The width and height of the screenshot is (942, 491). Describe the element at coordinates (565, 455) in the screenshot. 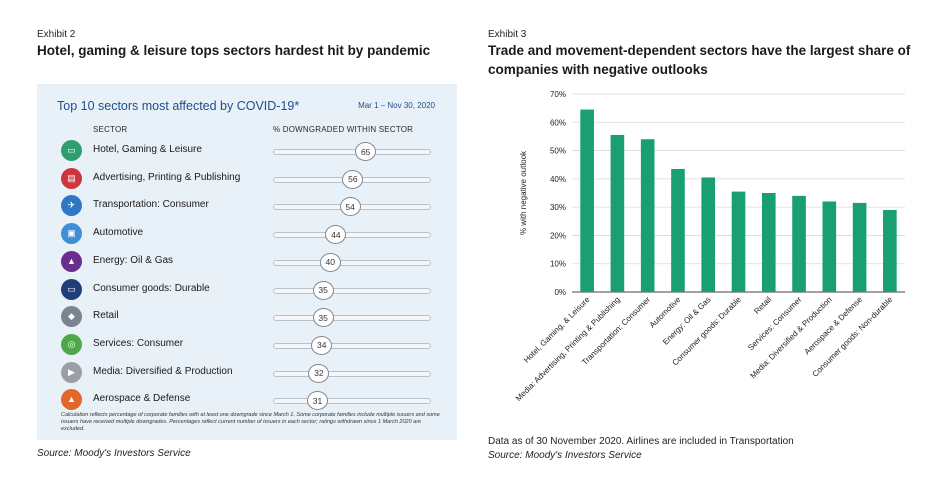

I see `exhibit-3-source: Source: Moody's Investors Service` at that location.